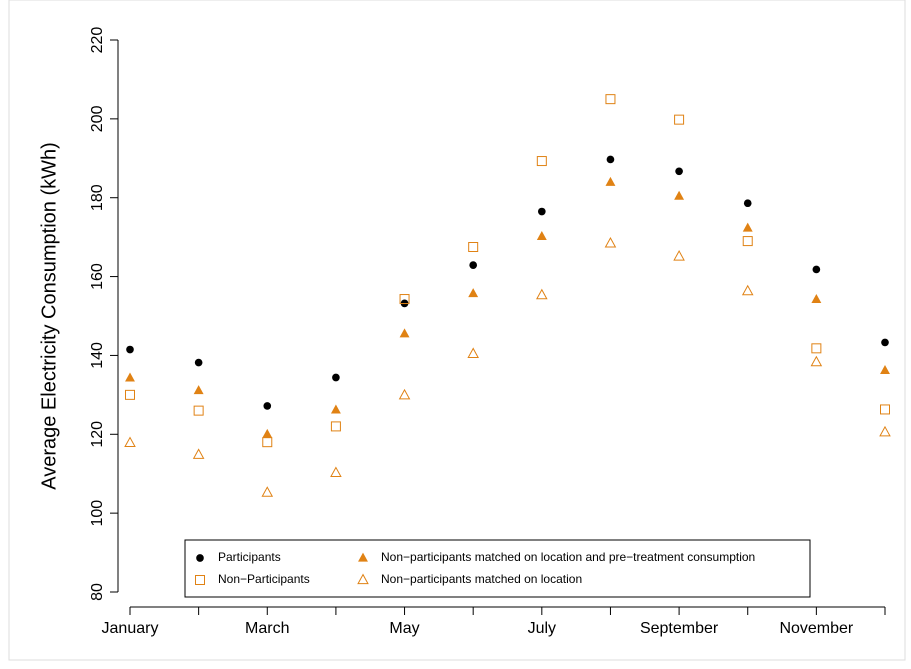 The width and height of the screenshot is (911, 669). Describe the element at coordinates (49, 316) in the screenshot. I see `y-axis-title: Average Electricity Consumption (kWh)` at that location.